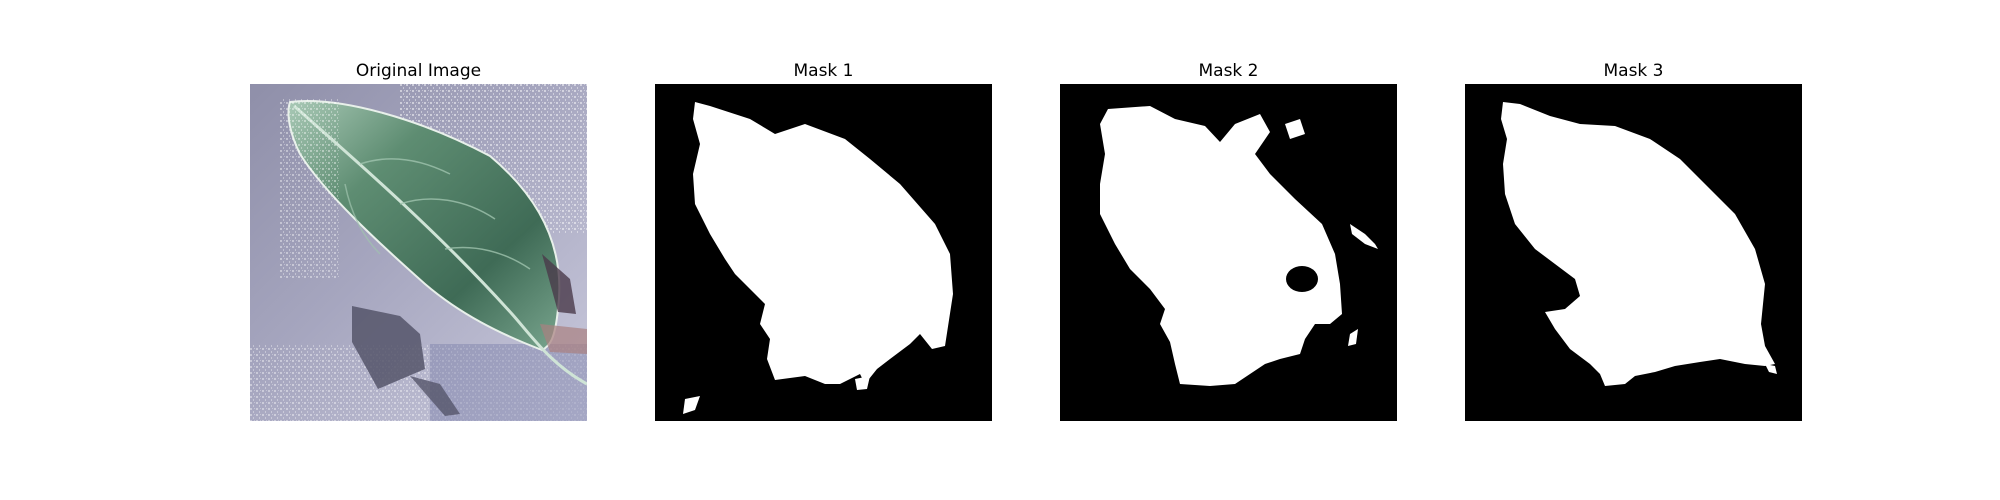 Image resolution: width=2000 pixels, height=500 pixels. Describe the element at coordinates (310, 189) in the screenshot. I see `speckle-leaf-edge` at that location.